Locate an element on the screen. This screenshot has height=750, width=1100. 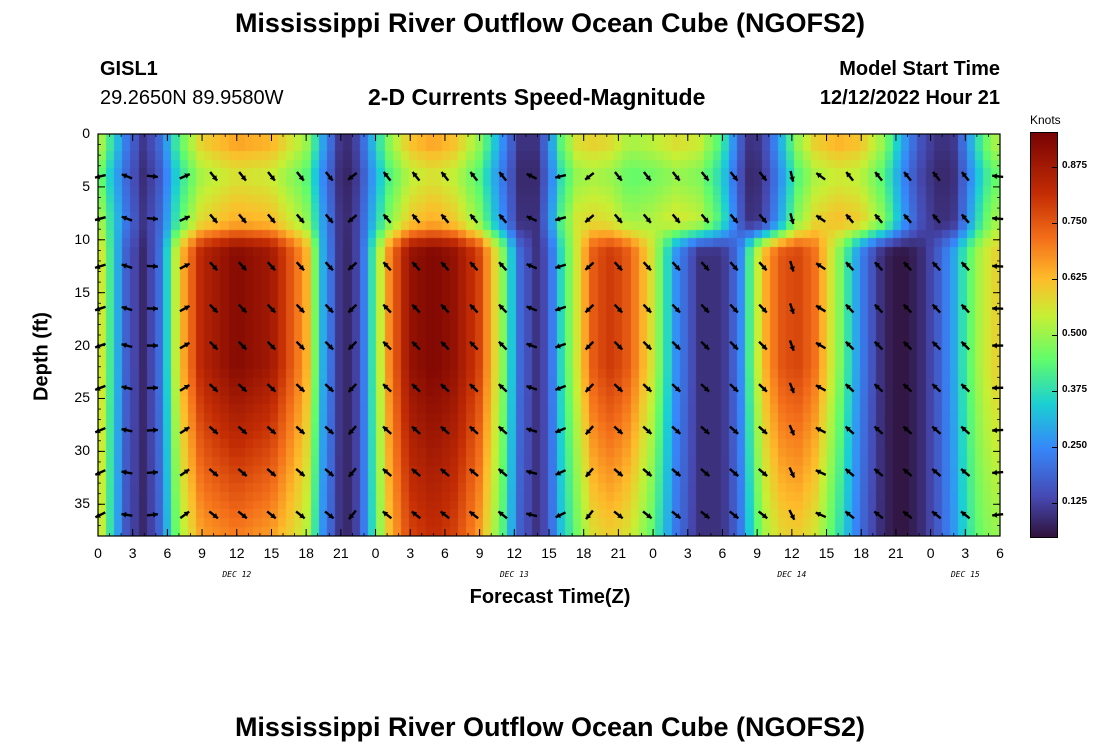
station-id: GISL1 is located at coordinates (129, 69).